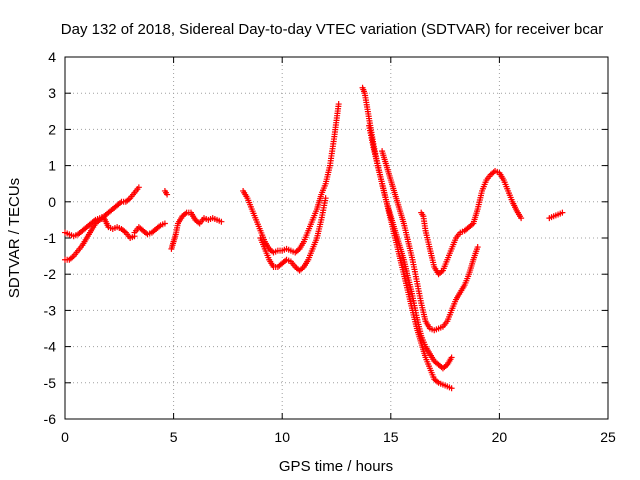 This screenshot has height=480, width=640. I want to click on y-tick-label: -5, so click(50, 383).